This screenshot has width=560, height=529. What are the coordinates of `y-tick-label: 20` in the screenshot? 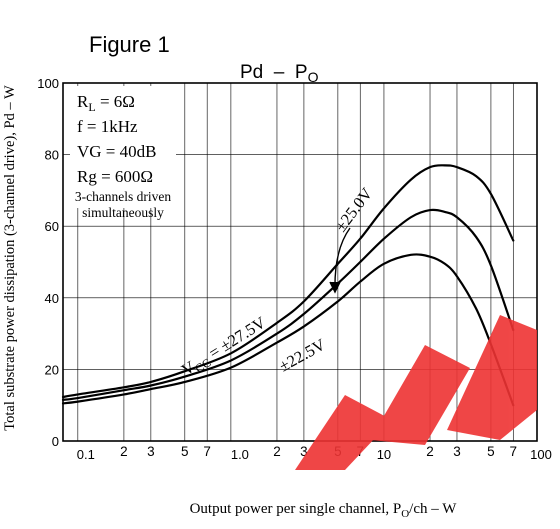 It's located at (52, 369).